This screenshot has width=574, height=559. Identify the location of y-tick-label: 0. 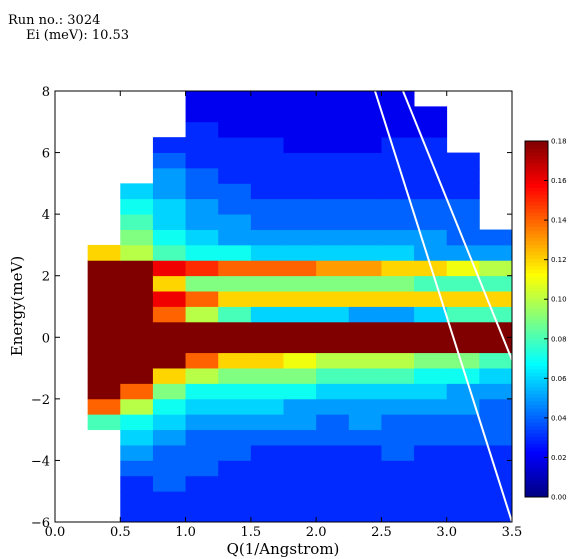
(46, 338).